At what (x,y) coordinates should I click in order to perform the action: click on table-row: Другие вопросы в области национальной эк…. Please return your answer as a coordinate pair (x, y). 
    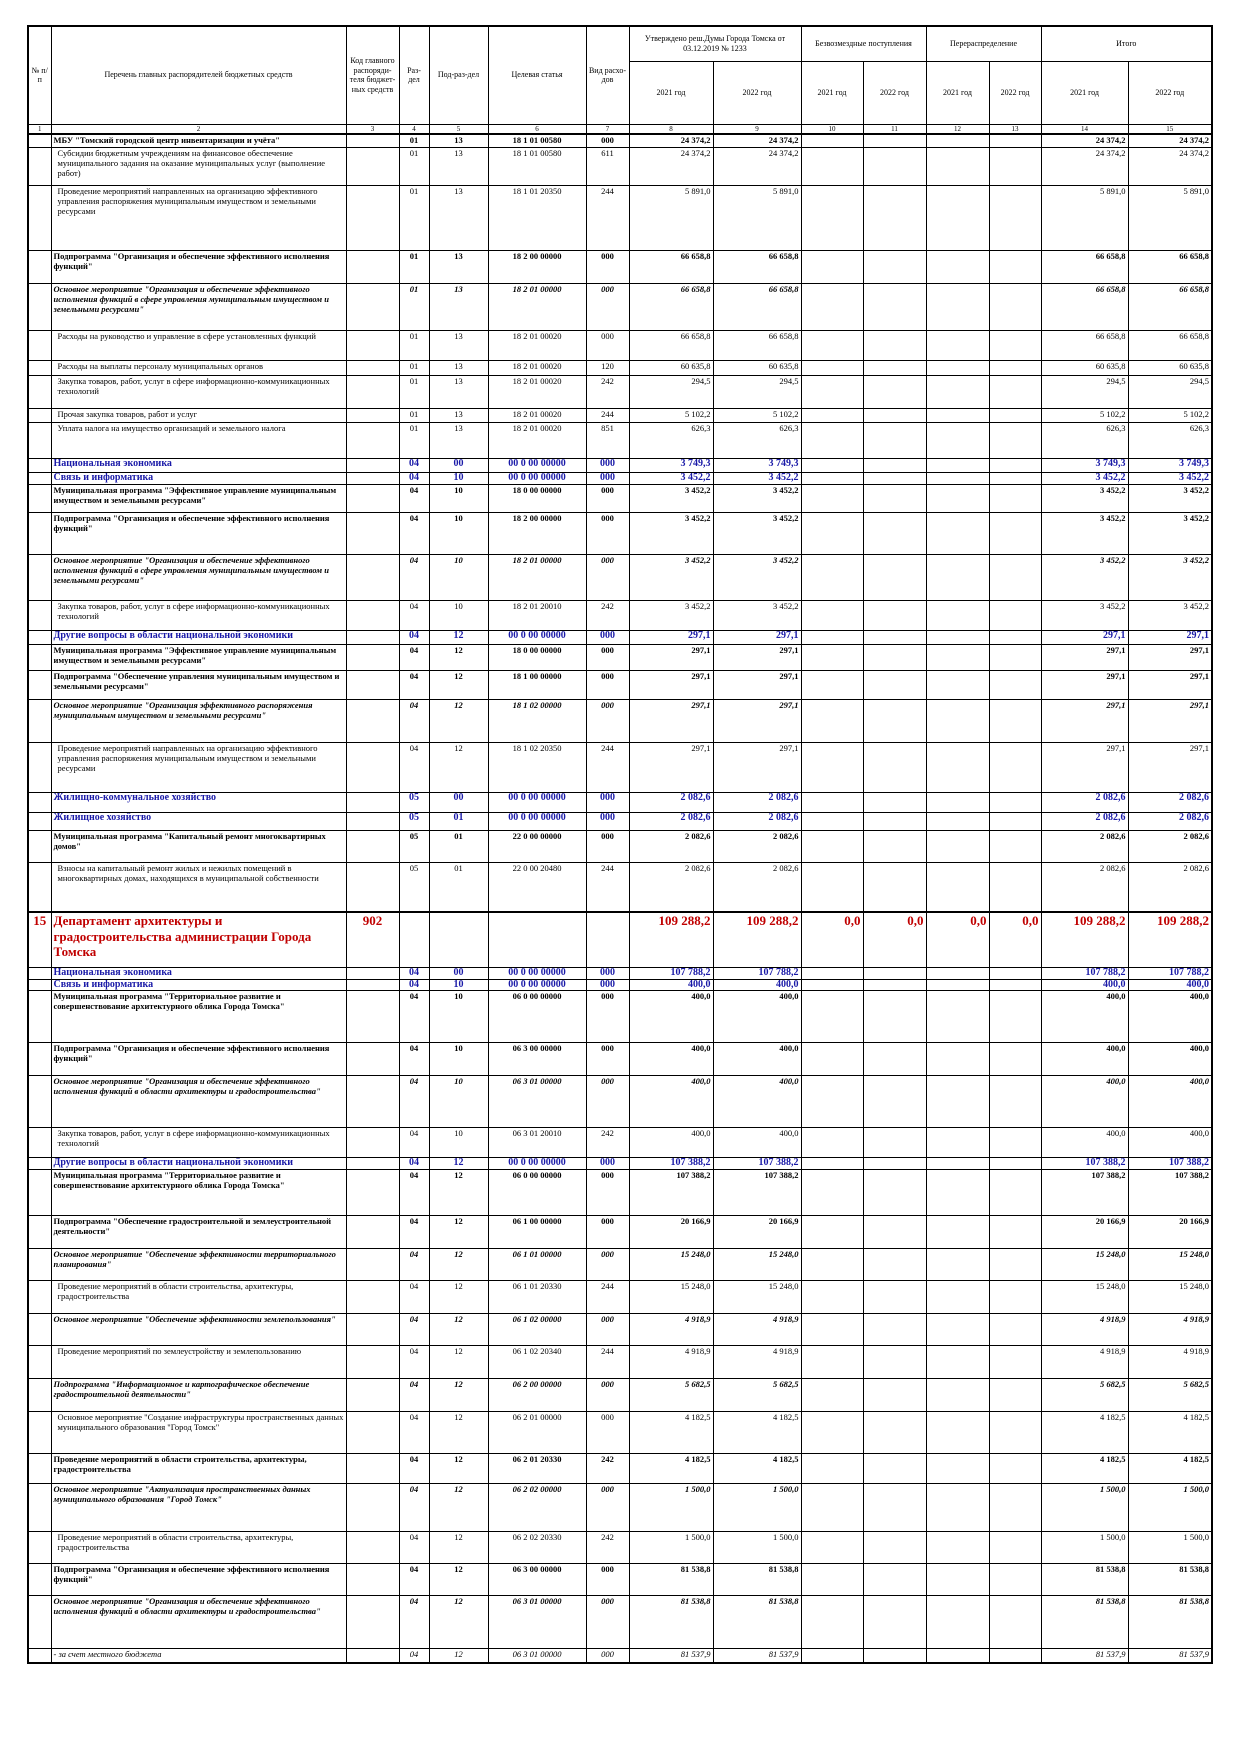
    Looking at the image, I should click on (620, 1163).